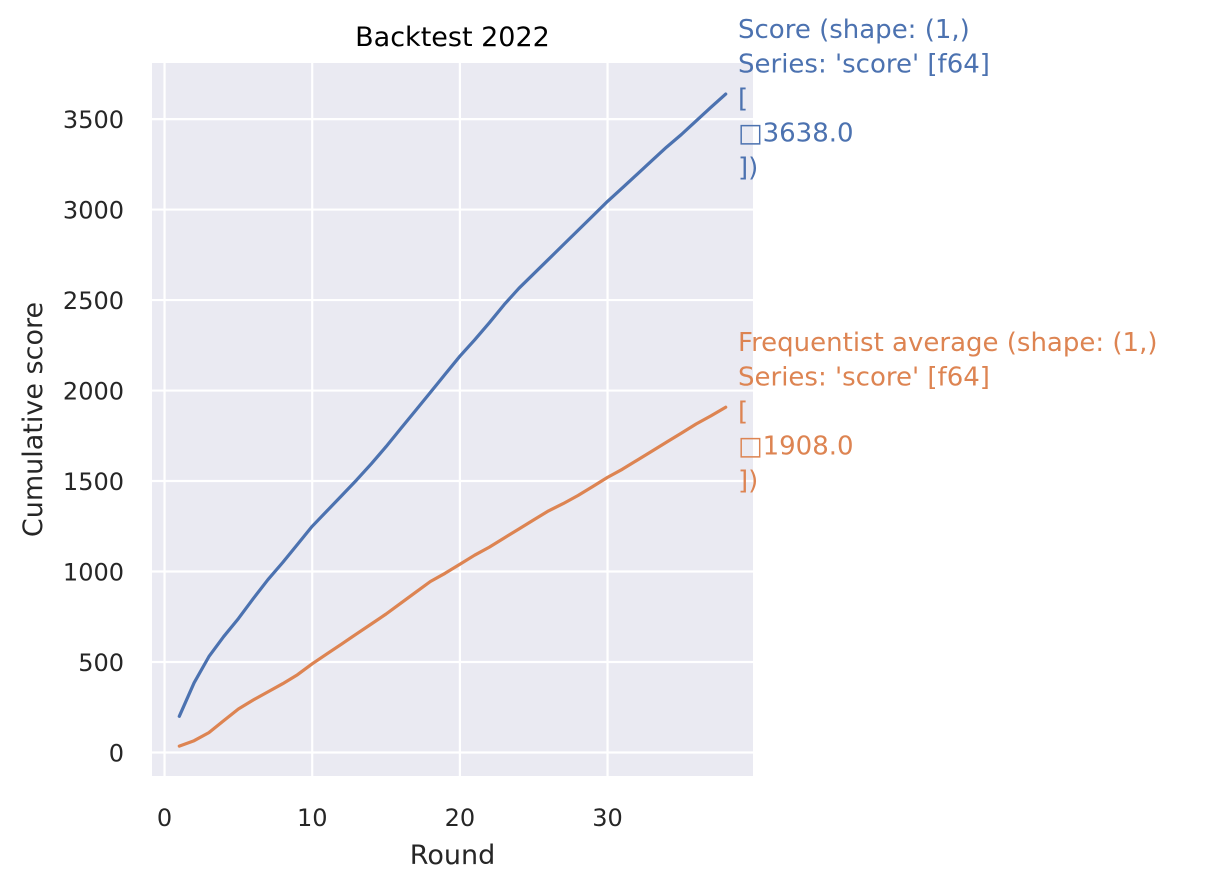 This screenshot has height=890, width=1213. Describe the element at coordinates (93, 482) in the screenshot. I see `y-tick-label: 1500` at that location.